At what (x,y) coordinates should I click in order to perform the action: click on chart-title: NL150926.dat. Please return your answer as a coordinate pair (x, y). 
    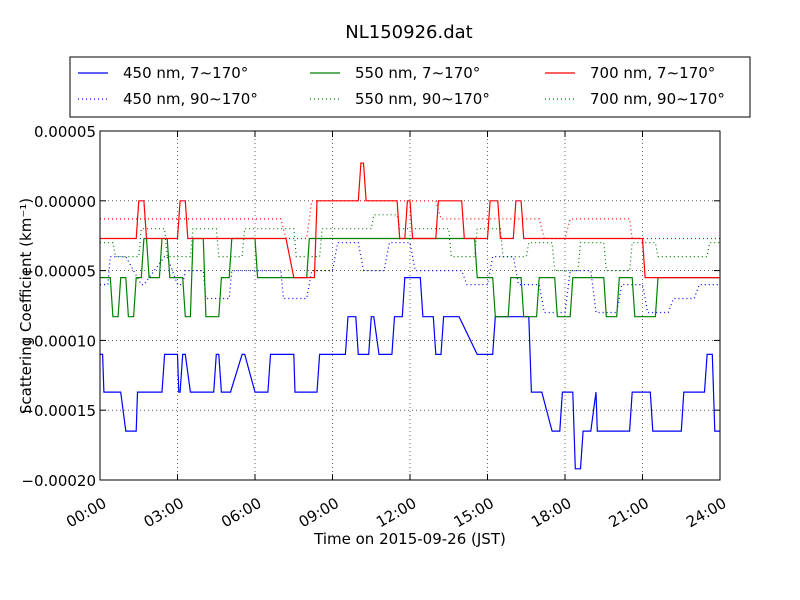
    Looking at the image, I should click on (408, 32).